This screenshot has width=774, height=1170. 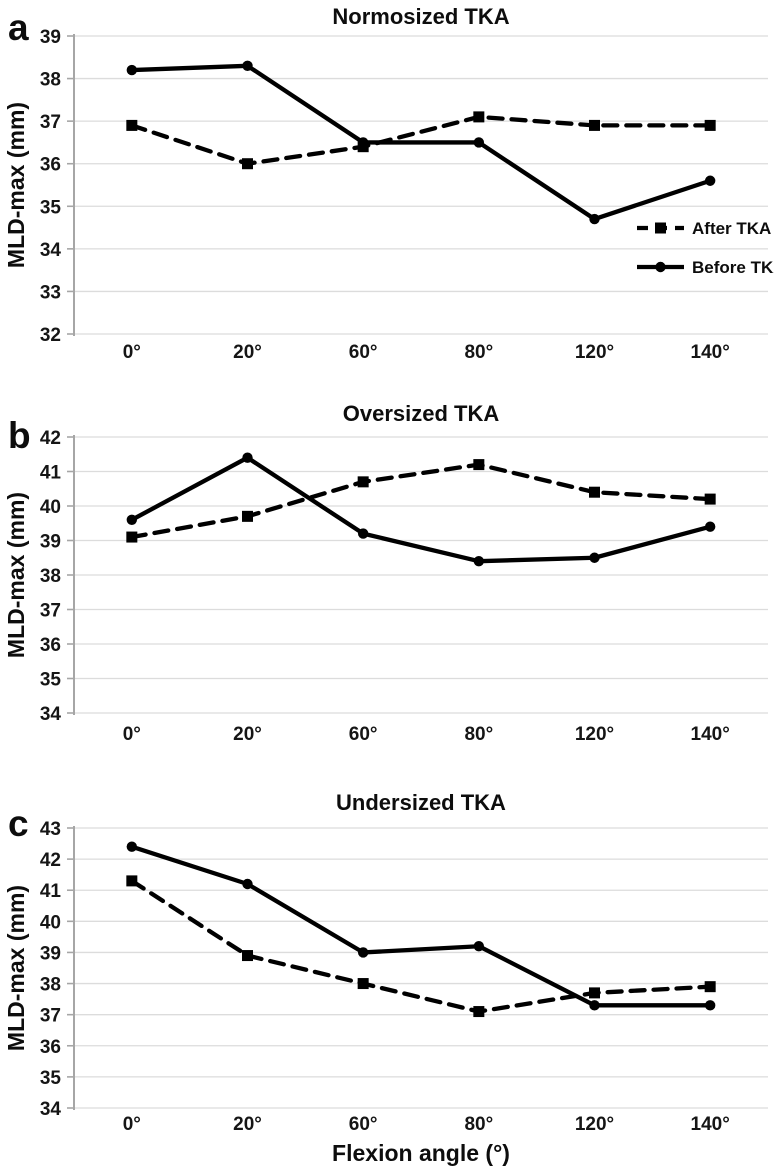 I want to click on chart-title: Normosized TKA, so click(x=420, y=16).